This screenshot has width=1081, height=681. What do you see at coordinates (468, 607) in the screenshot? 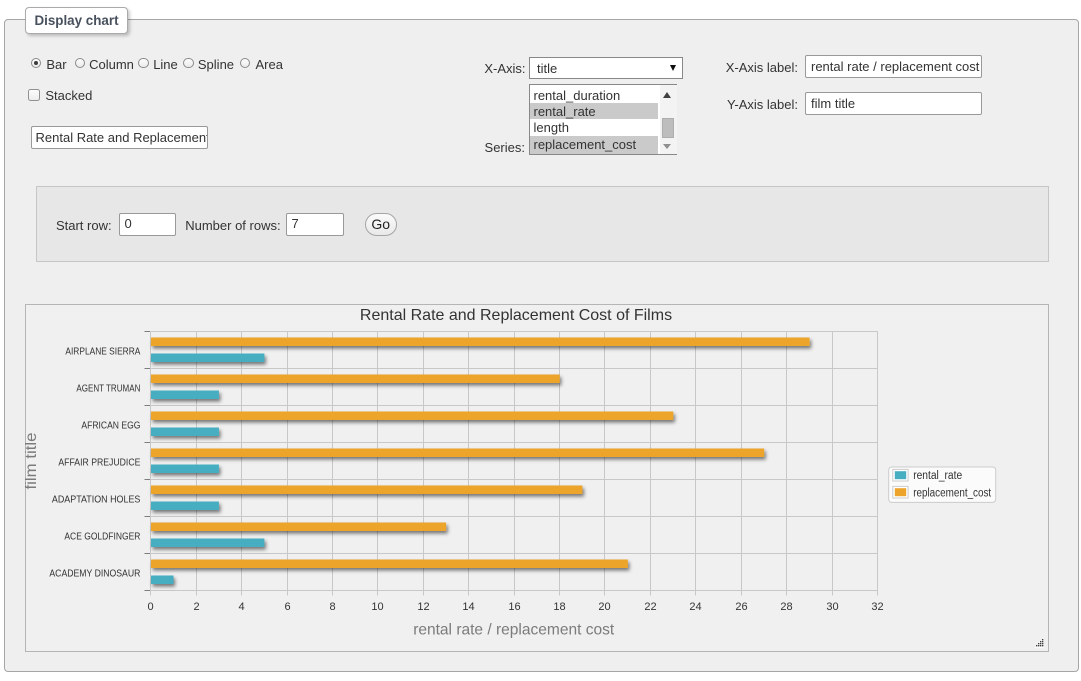
I see `svg-text: 14` at bounding box center [468, 607].